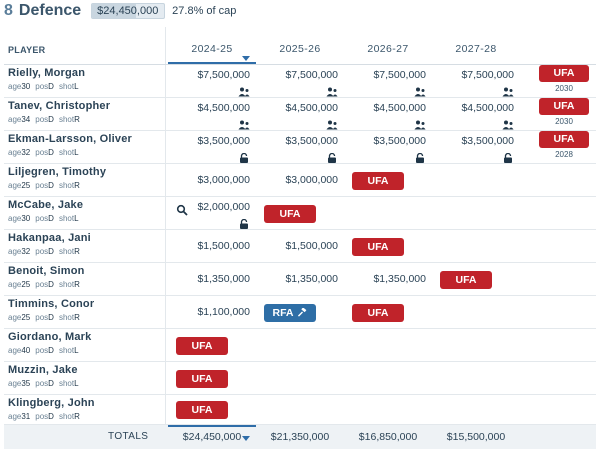 The height and width of the screenshot is (449, 600). I want to click on total-2025-26: $21,350,000, so click(300, 437).